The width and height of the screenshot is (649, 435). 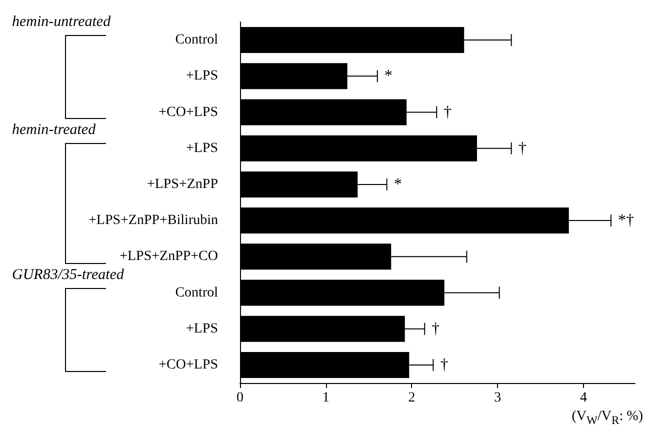 I want to click on text: hemin-untreated, so click(x=61, y=23).